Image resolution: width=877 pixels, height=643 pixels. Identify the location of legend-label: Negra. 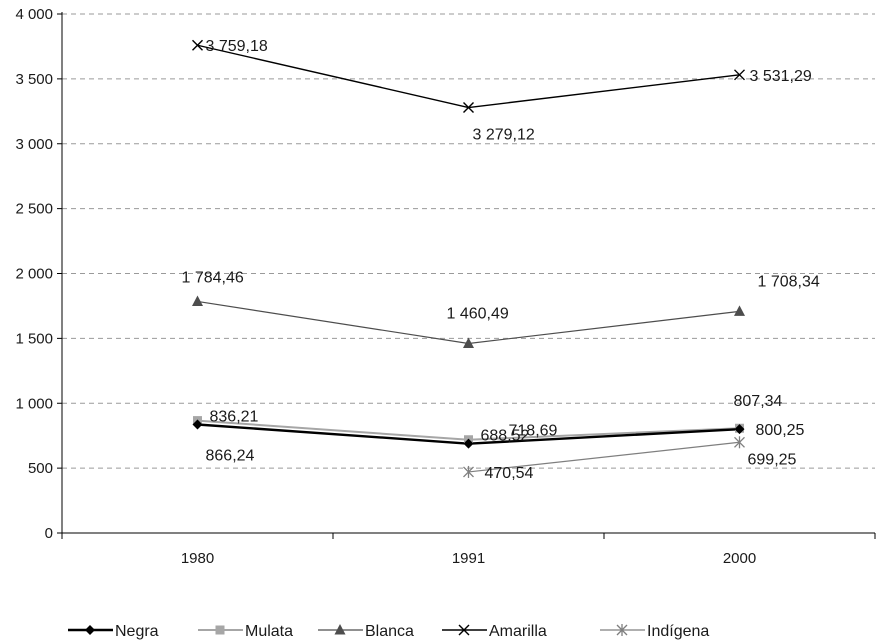
(137, 631).